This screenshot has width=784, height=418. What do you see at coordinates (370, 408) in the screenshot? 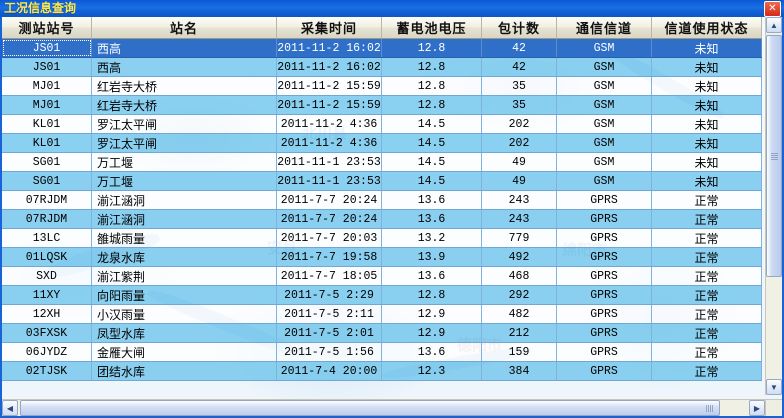
I see `horizontal-scroll-thumb` at bounding box center [370, 408].